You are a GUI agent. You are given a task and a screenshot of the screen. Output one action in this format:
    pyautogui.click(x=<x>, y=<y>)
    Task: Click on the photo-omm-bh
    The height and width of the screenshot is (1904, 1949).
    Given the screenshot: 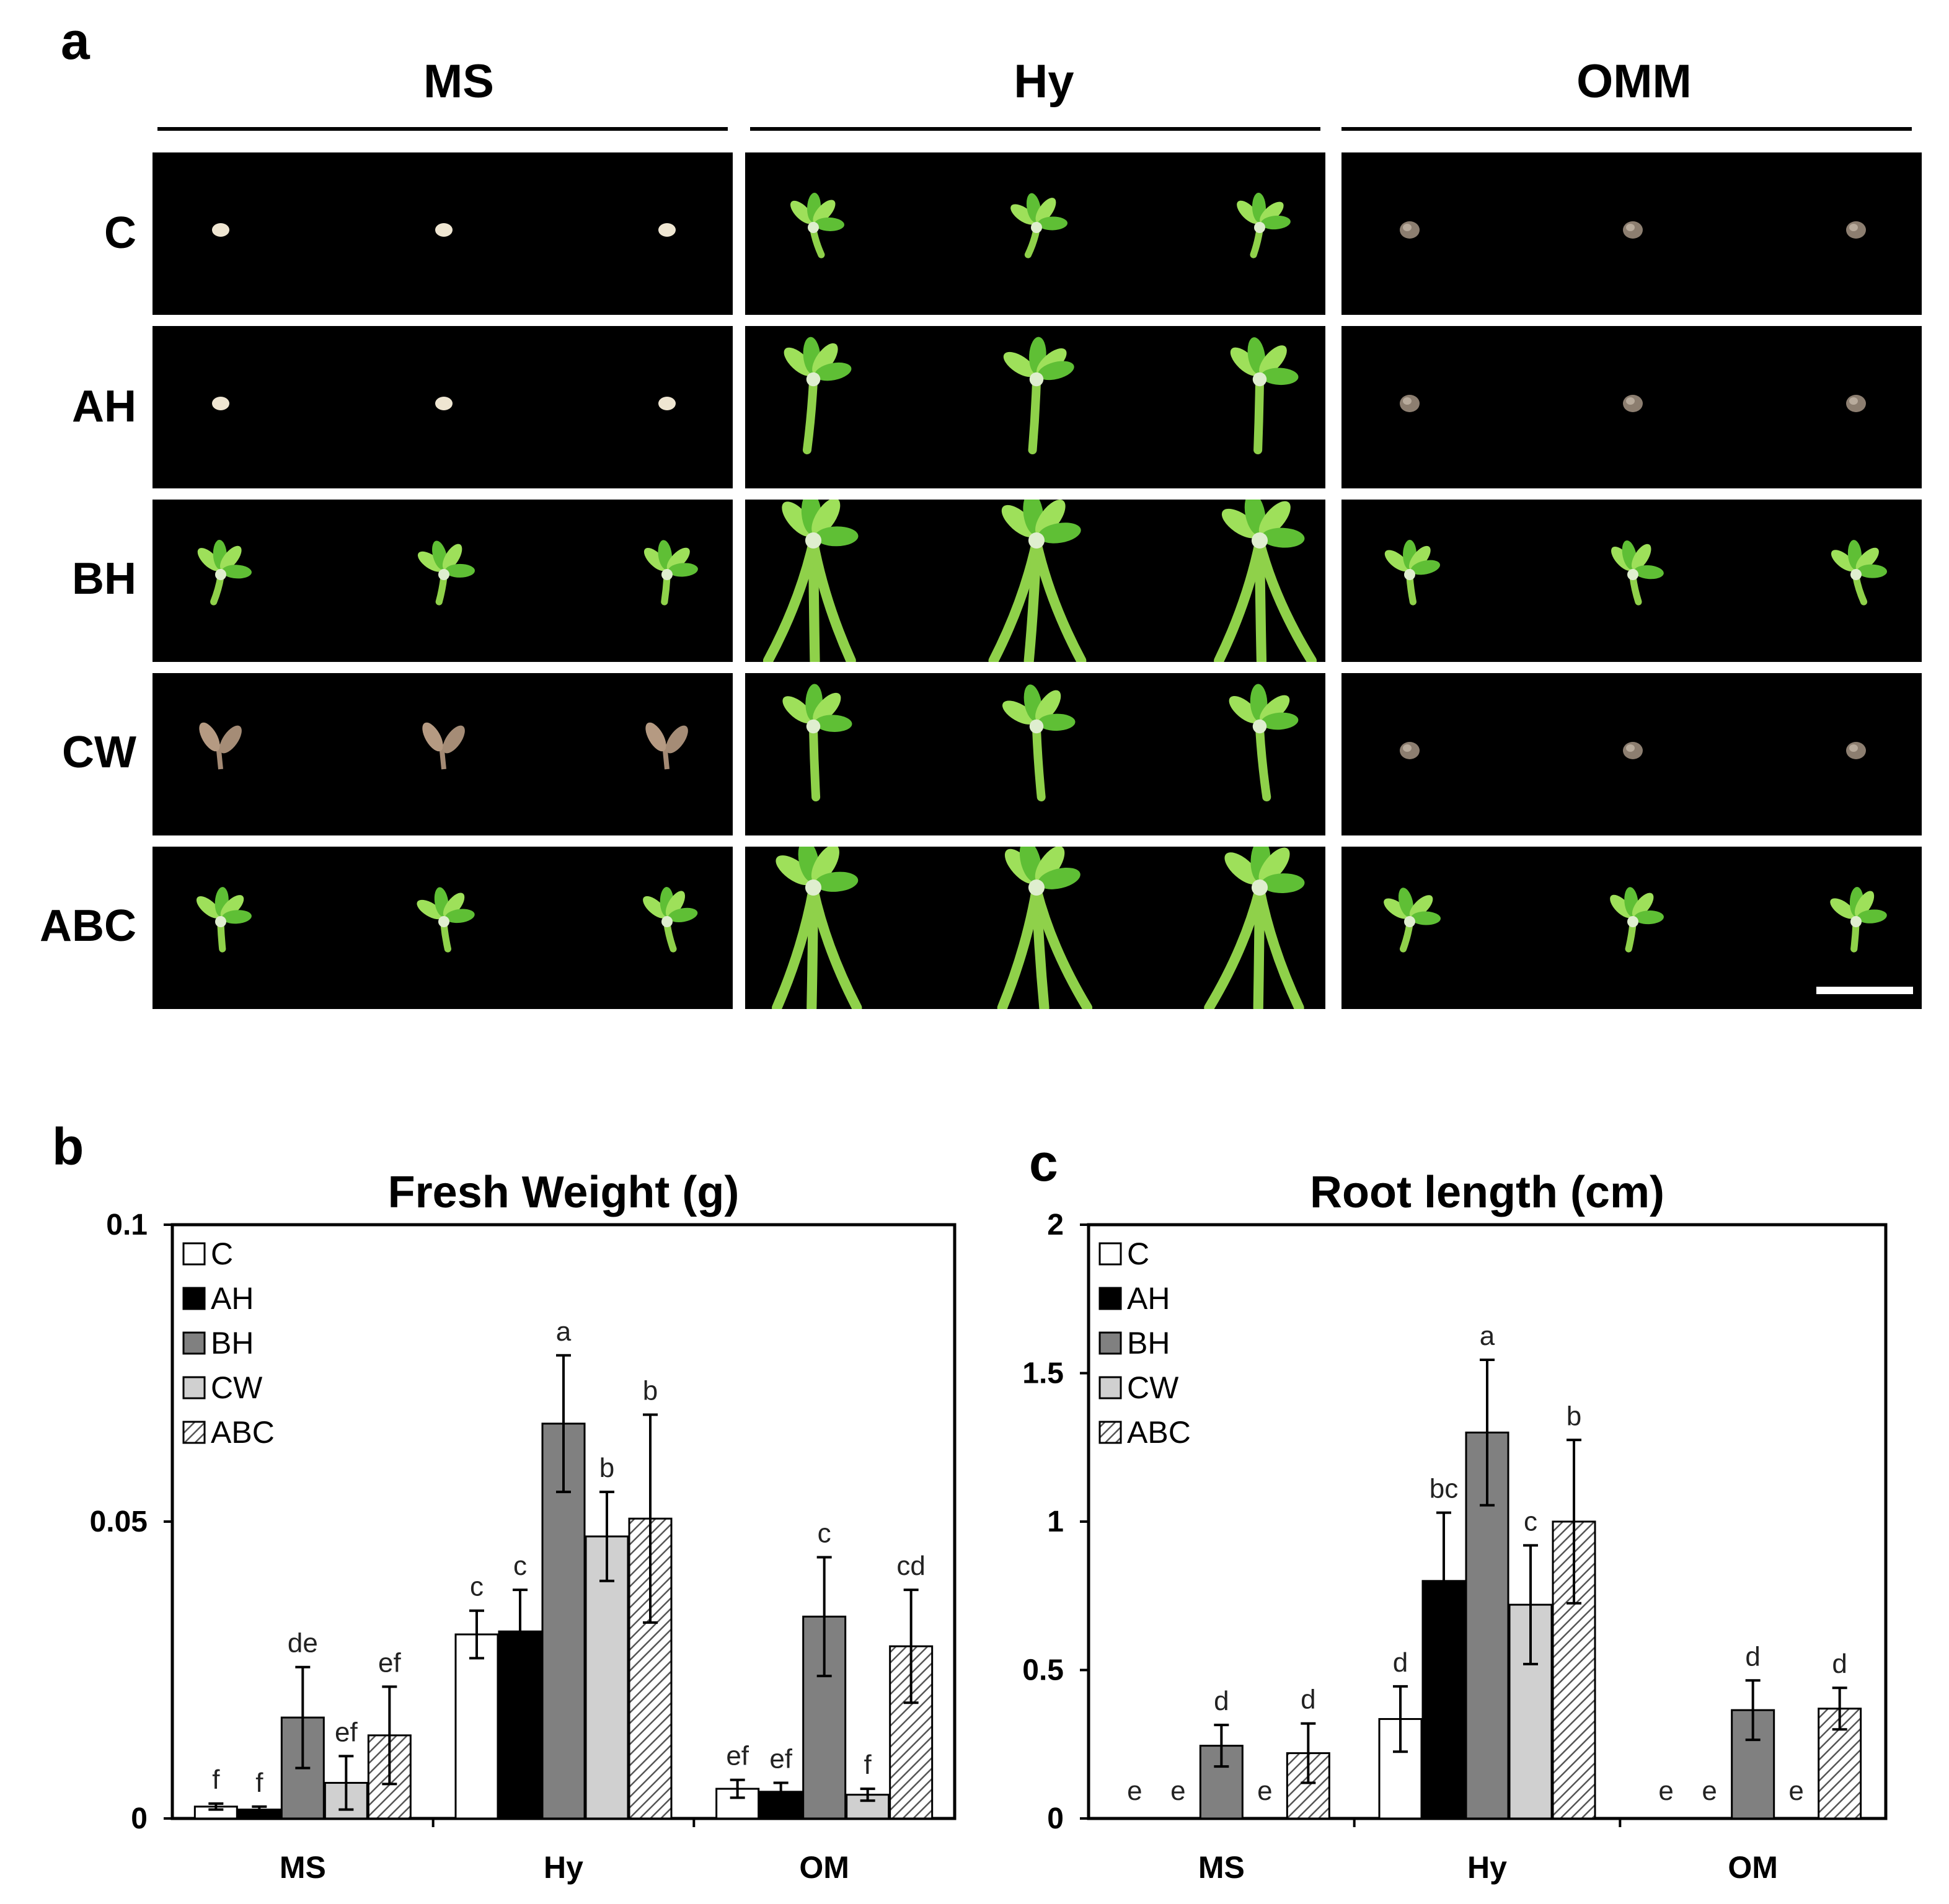 What is the action you would take?
    pyautogui.click(x=1631, y=581)
    